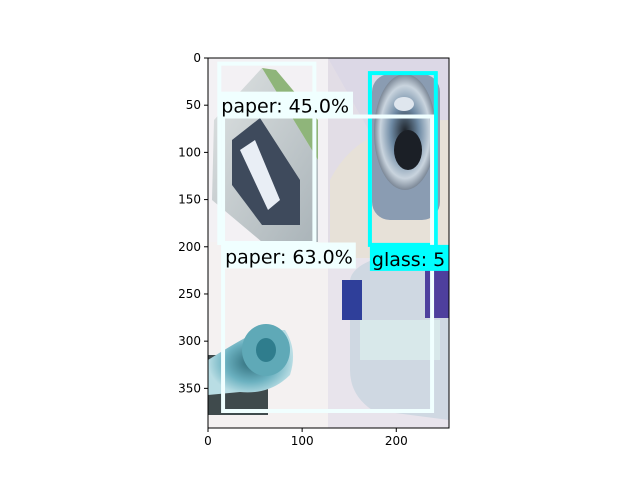 This screenshot has height=480, width=640. I want to click on can-photo, so click(406, 147).